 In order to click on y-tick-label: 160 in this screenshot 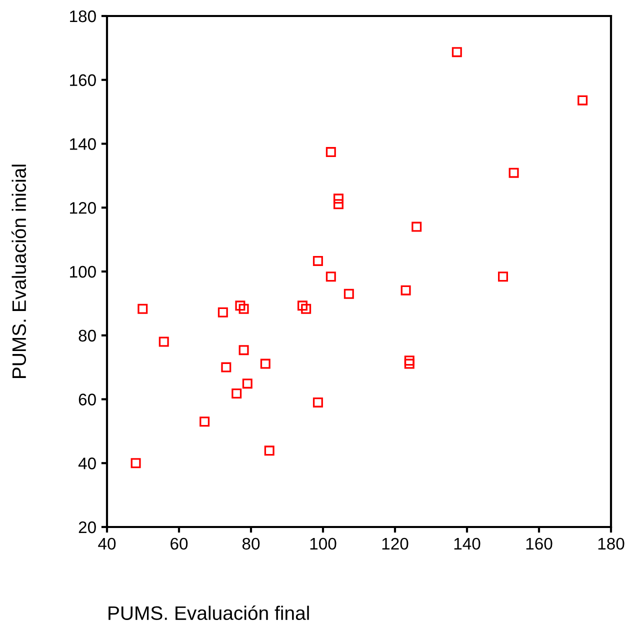, I will do `click(83, 80)`.